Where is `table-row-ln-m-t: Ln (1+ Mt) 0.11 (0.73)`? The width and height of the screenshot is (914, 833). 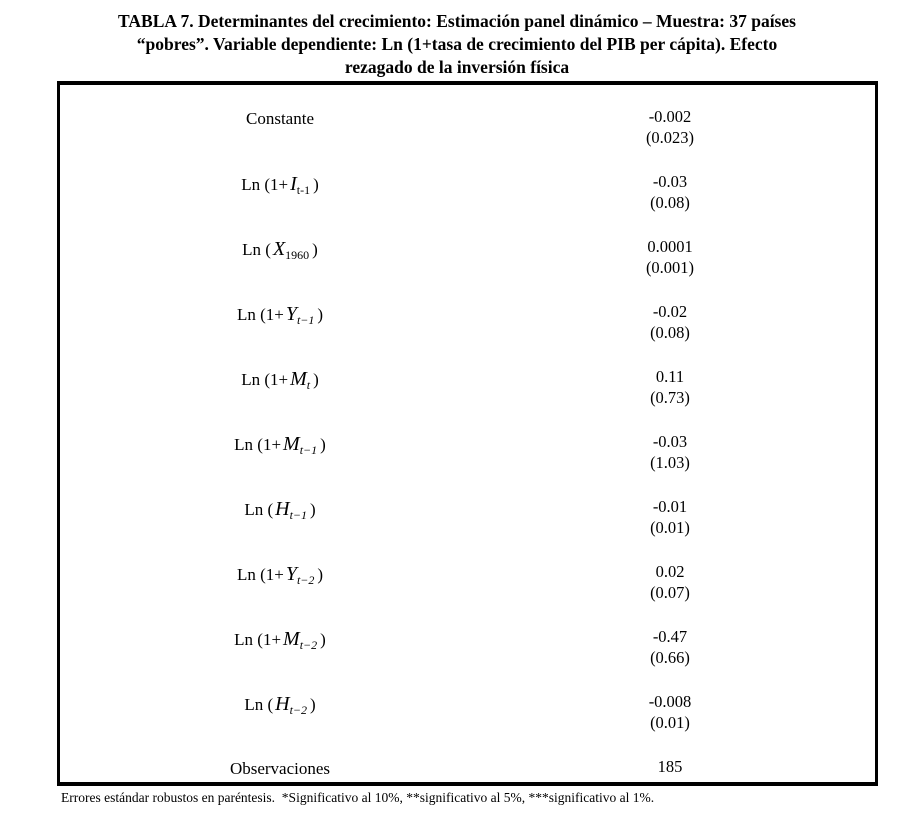 table-row-ln-m-t: Ln (1+ Mt) 0.11 (0.73) is located at coordinates (467, 398).